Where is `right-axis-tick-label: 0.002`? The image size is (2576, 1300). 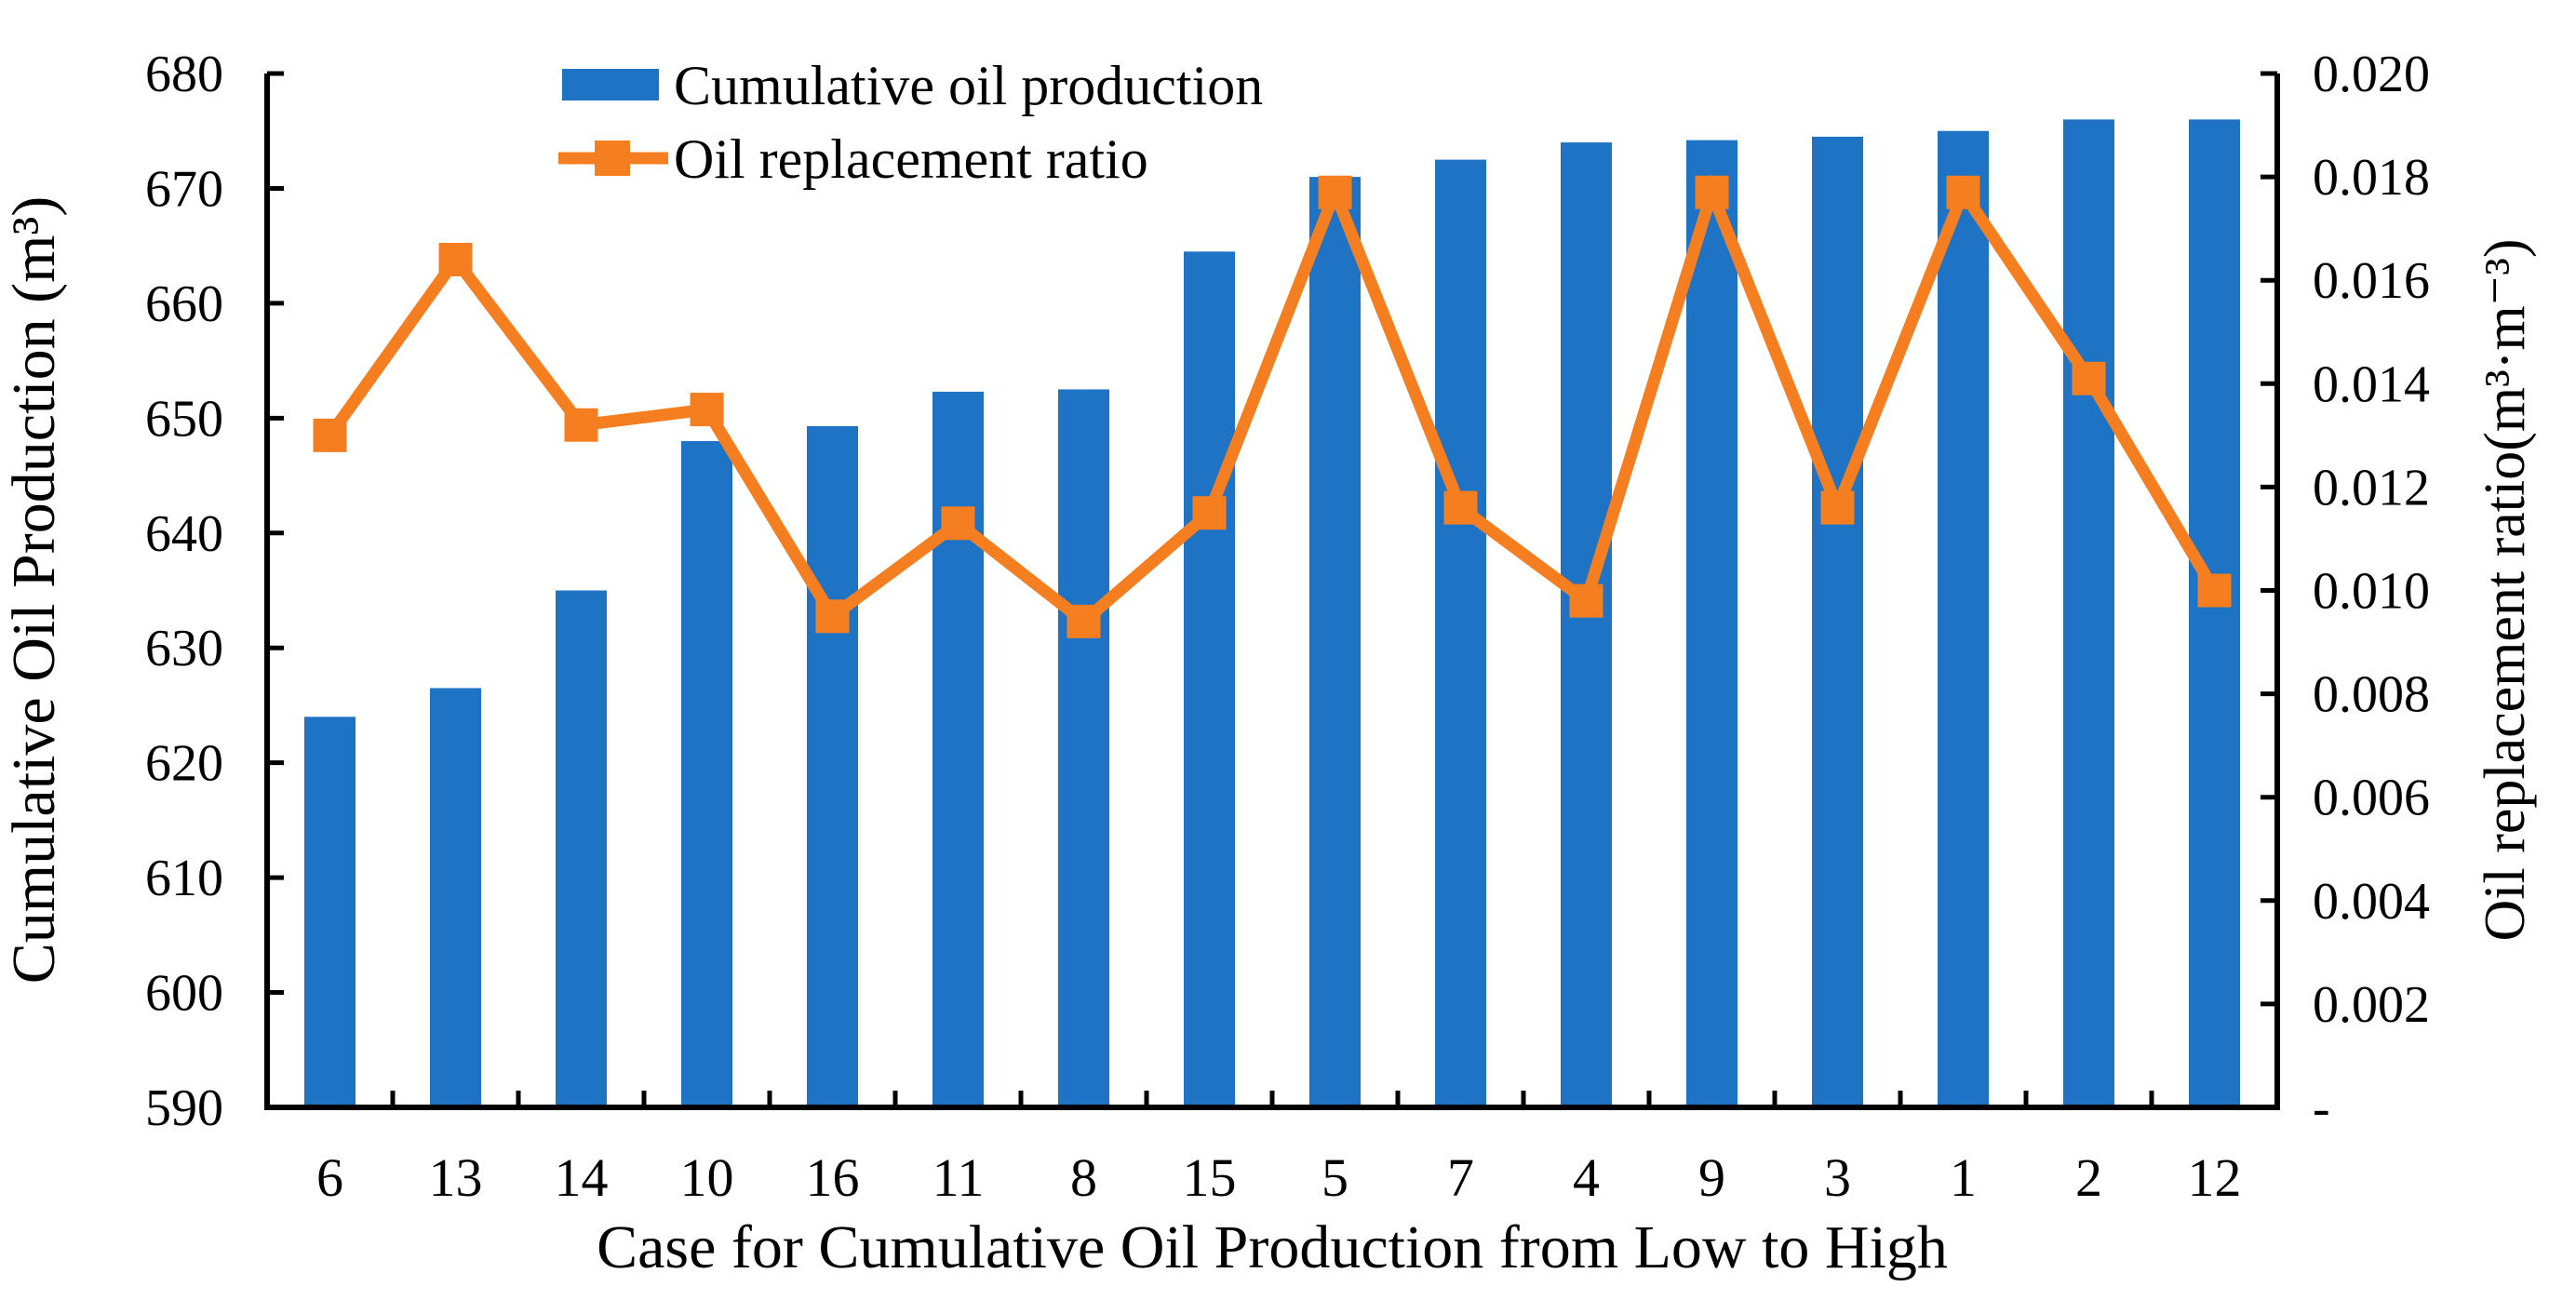 right-axis-tick-label: 0.002 is located at coordinates (2371, 1005).